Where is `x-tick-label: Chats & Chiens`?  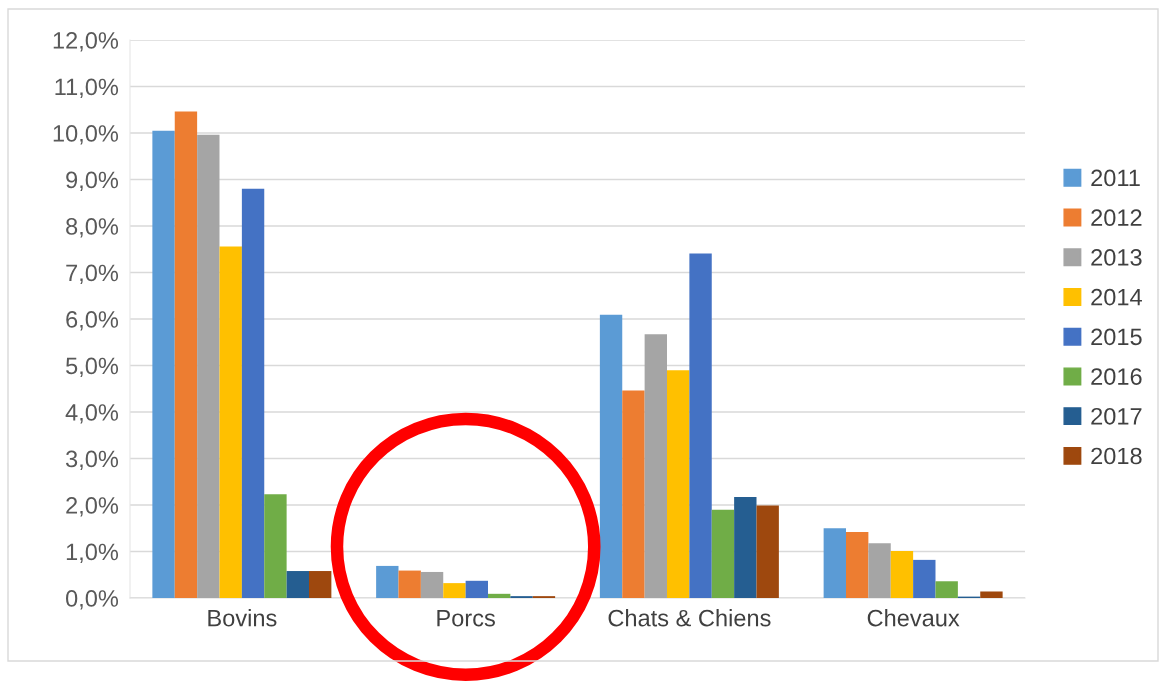 x-tick-label: Chats & Chiens is located at coordinates (689, 618).